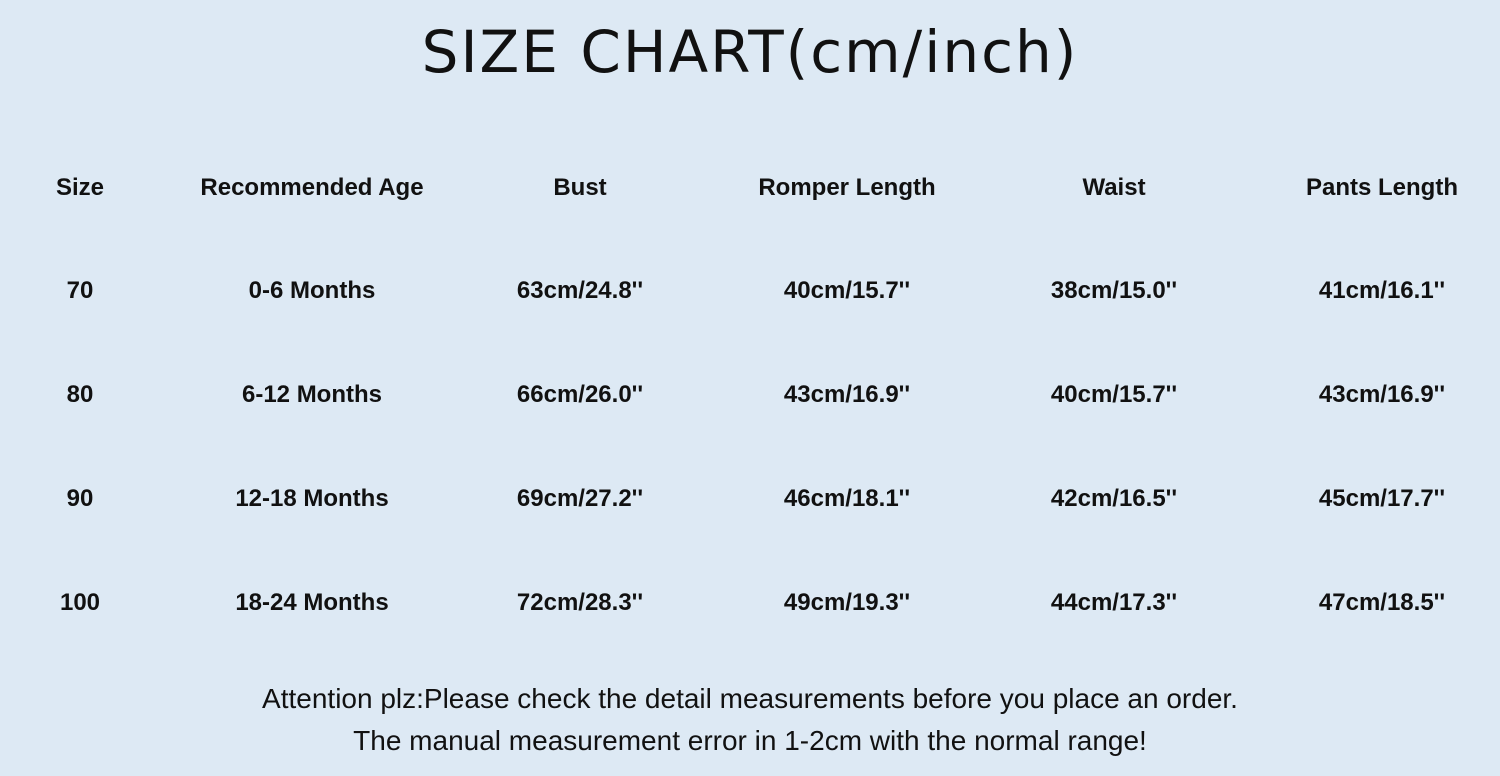  Describe the element at coordinates (847, 602) in the screenshot. I see `table-cell: 49cm/19.3''` at that location.